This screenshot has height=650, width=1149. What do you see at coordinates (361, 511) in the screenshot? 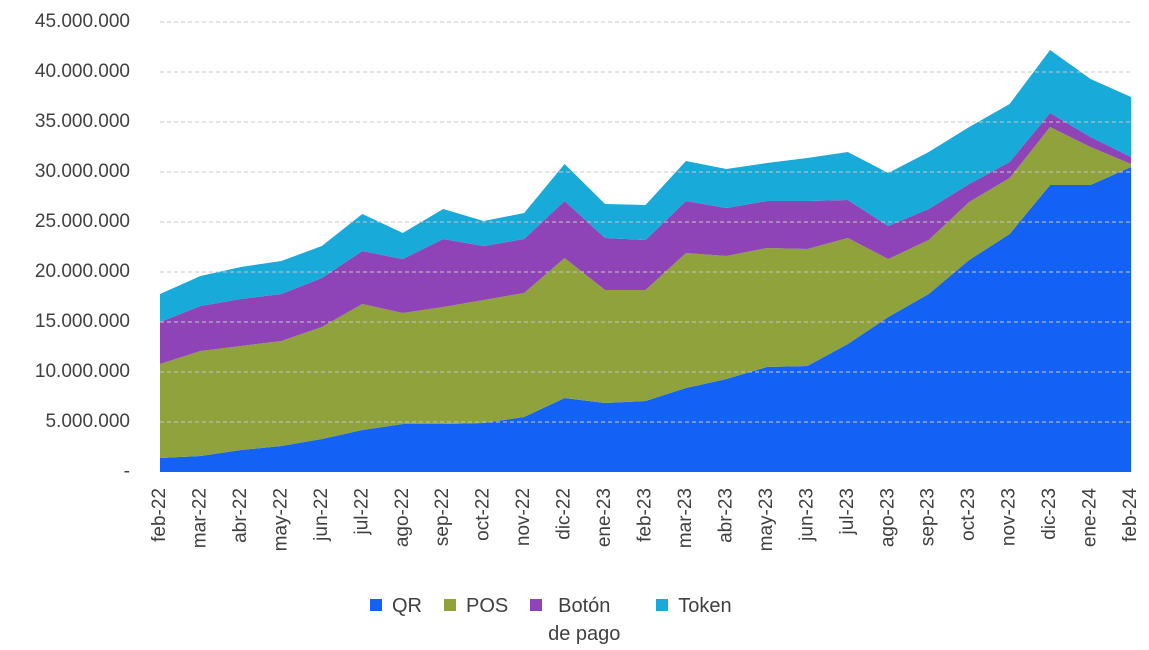
I see `x-tick-label: jul-22` at bounding box center [361, 511].